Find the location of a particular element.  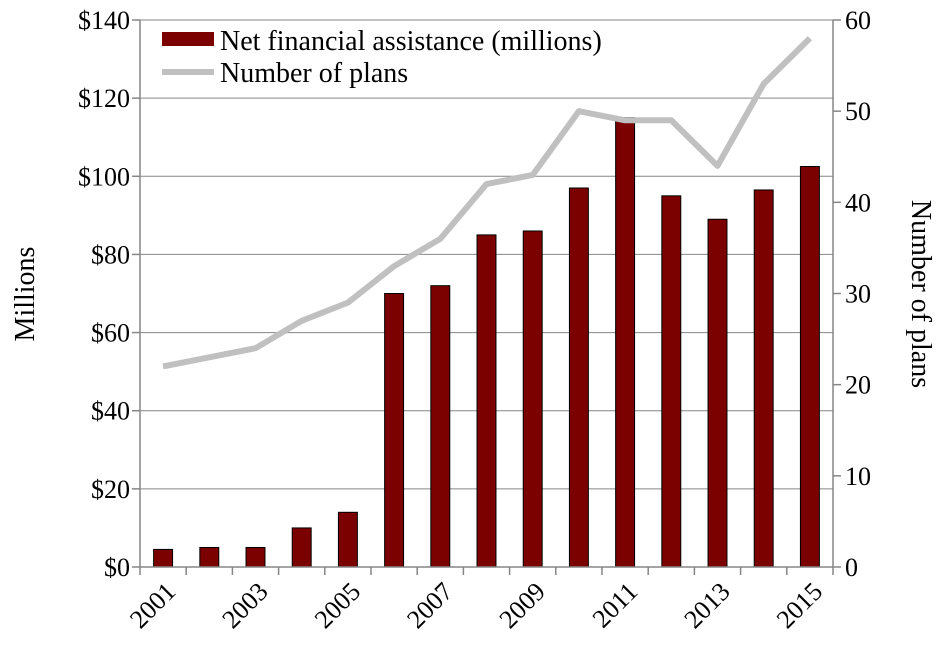

right-tick-label: 10 is located at coordinates (858, 476).